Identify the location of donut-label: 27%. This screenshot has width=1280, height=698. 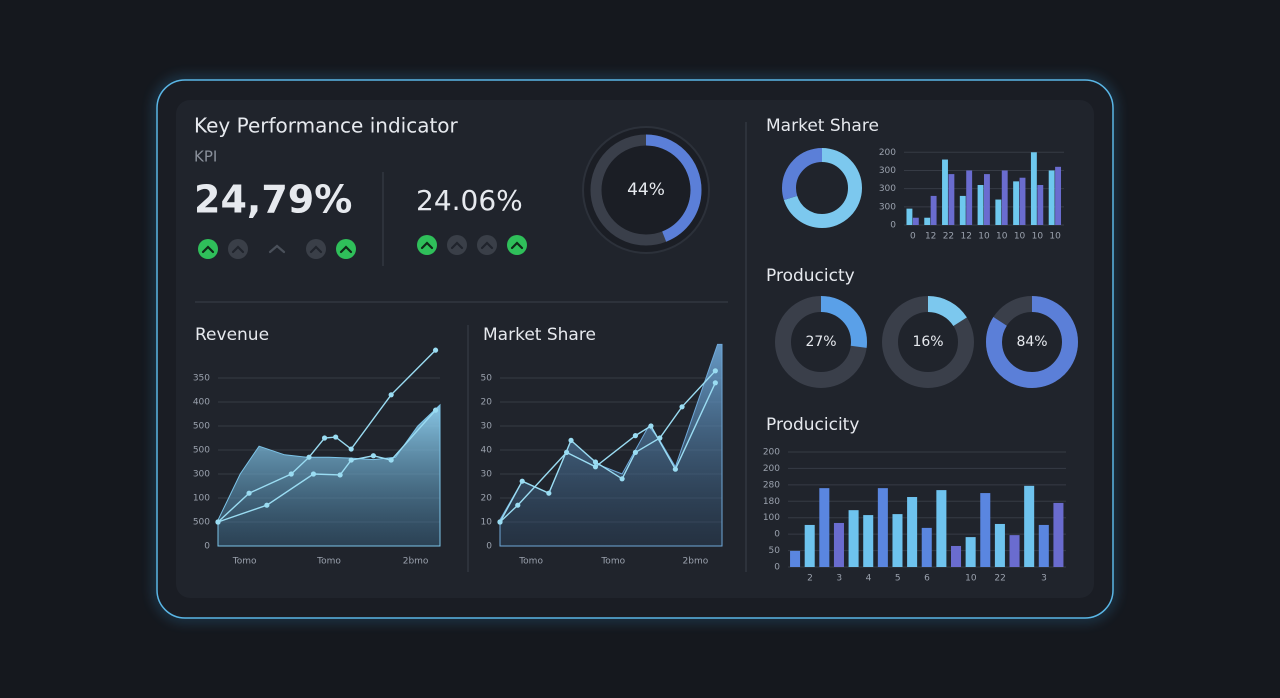
(820, 342).